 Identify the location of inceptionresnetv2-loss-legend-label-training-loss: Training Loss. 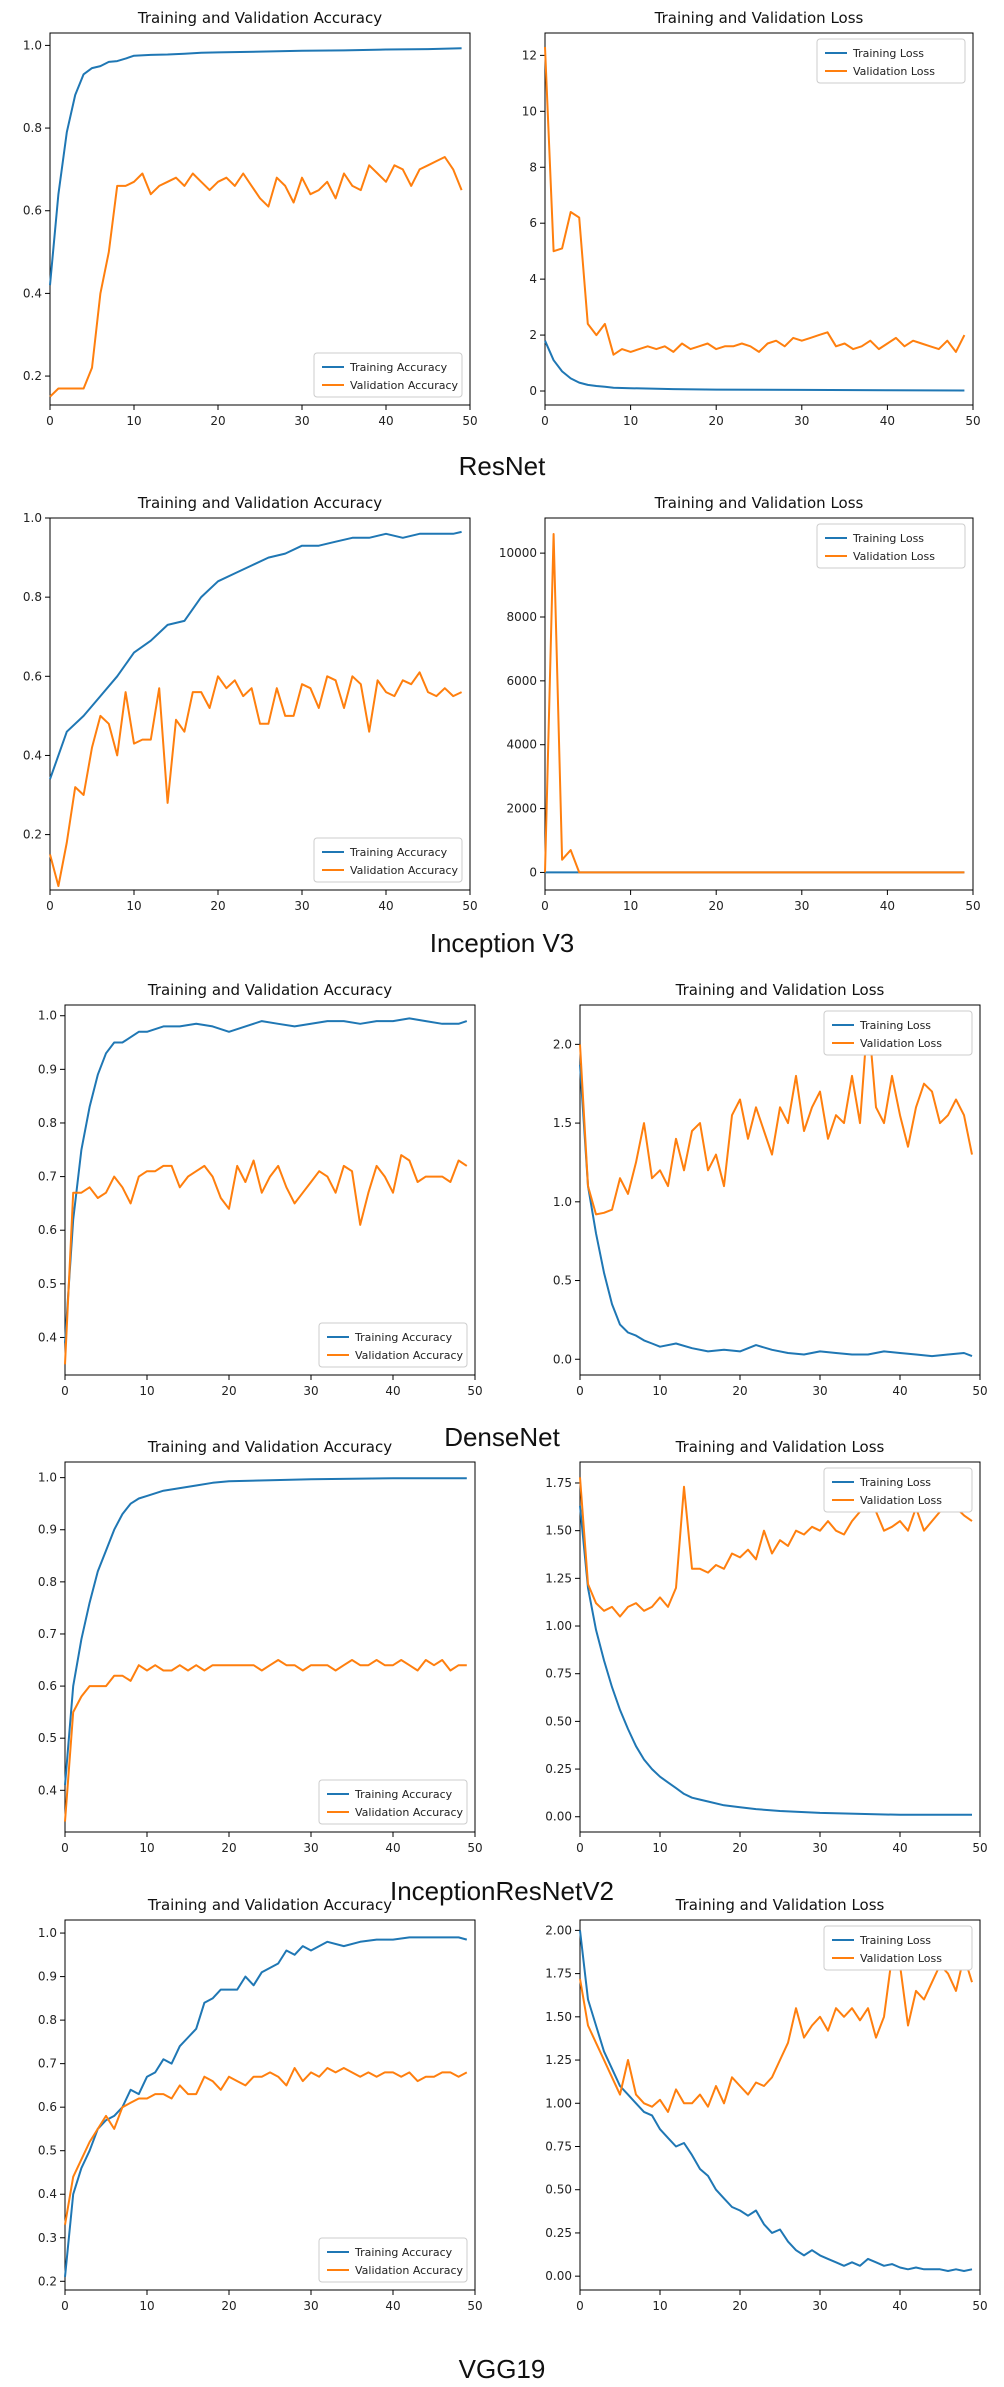
(895, 1482).